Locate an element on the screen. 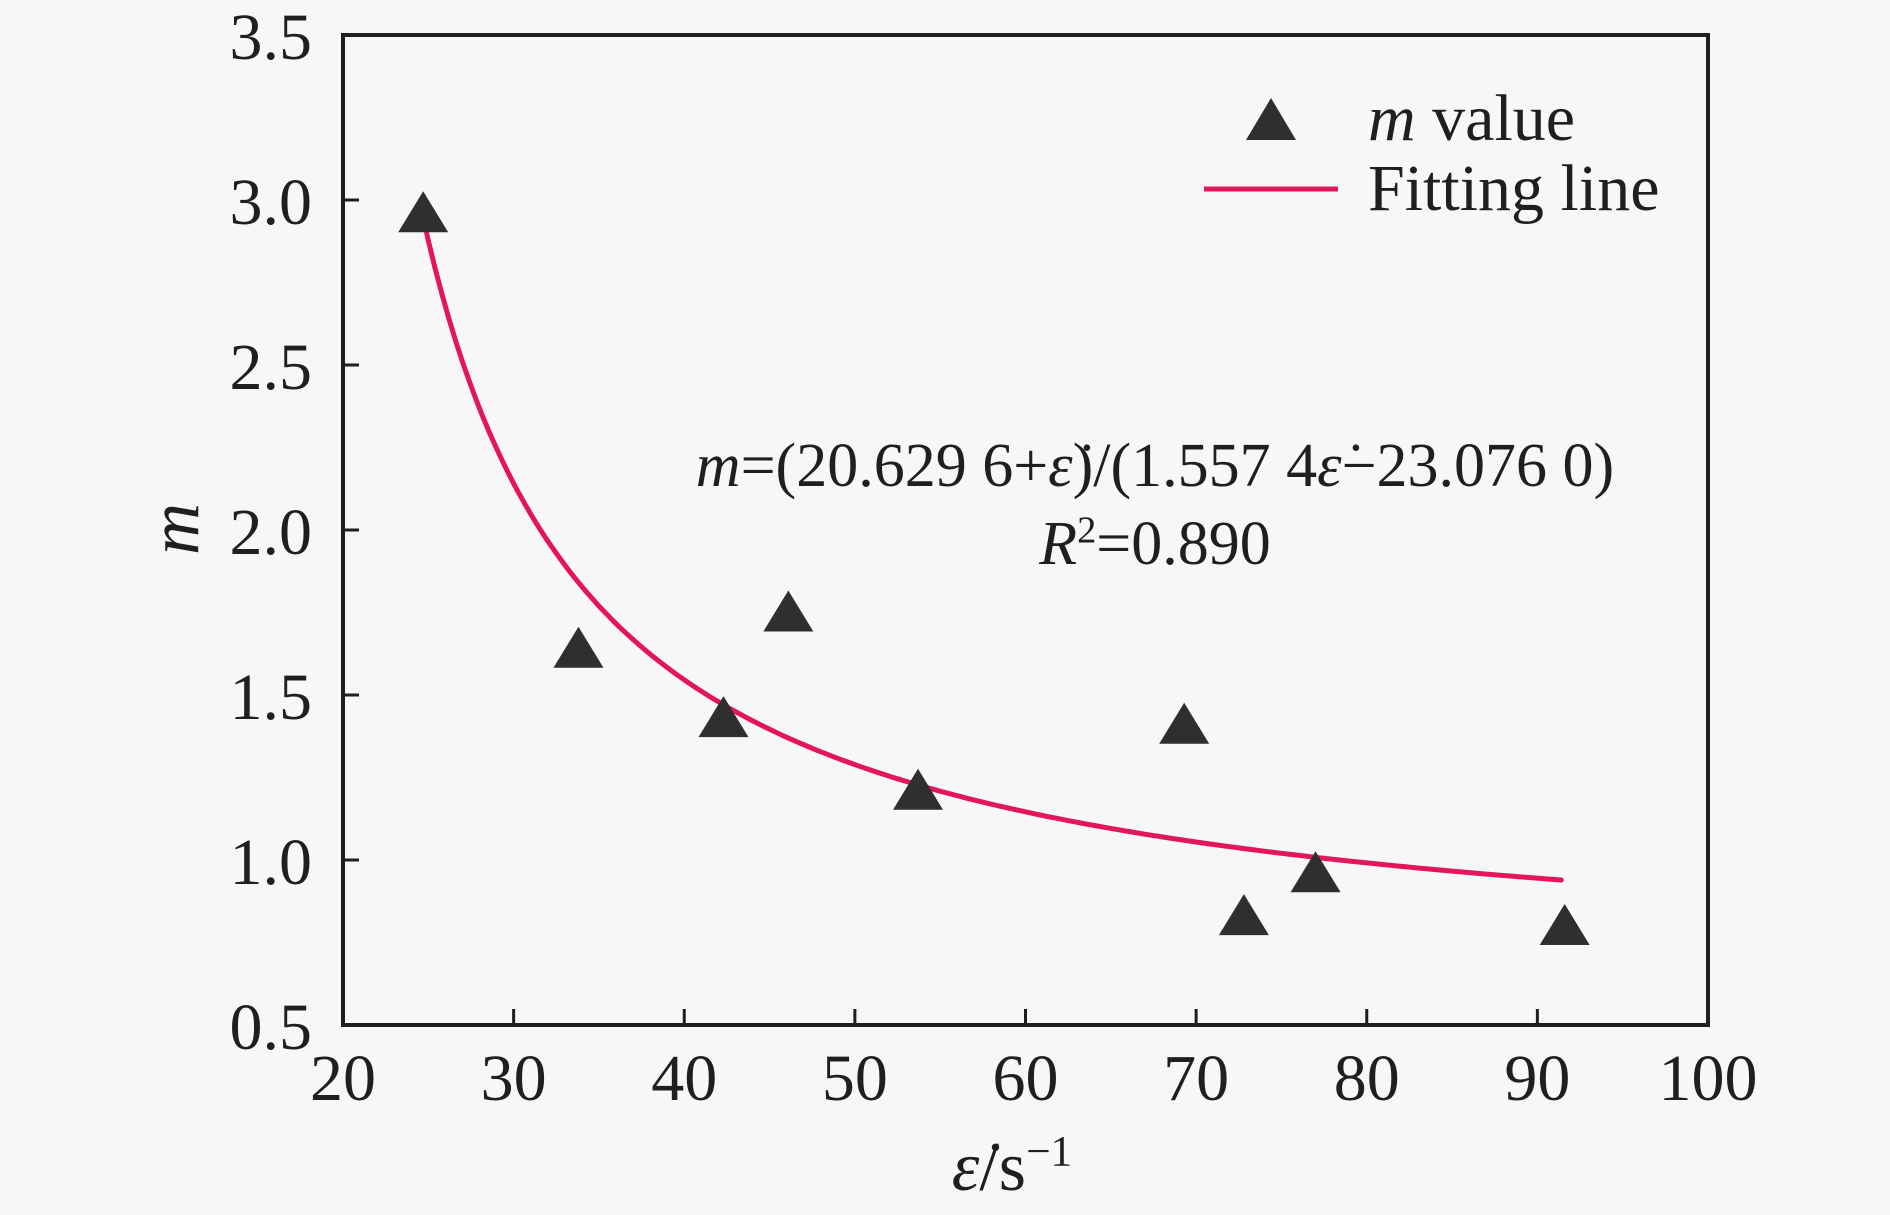  y-tick-label: 3.0 is located at coordinates (271, 202).